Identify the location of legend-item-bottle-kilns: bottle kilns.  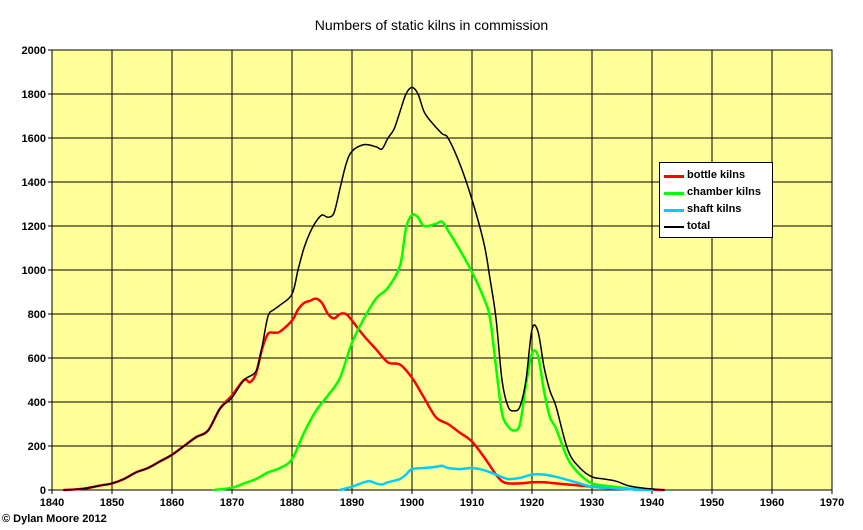
(718, 176).